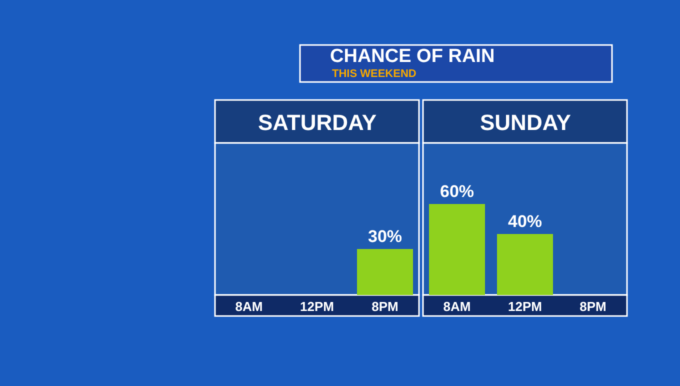  I want to click on data-label: 60%, so click(457, 191).